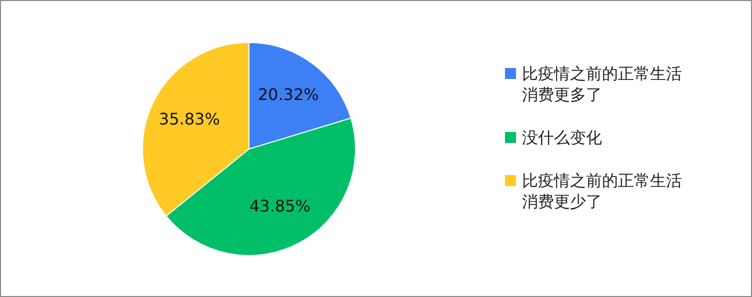 The height and width of the screenshot is (297, 752). Describe the element at coordinates (288, 94) in the screenshot. I see `data-label: 20.32%` at that location.